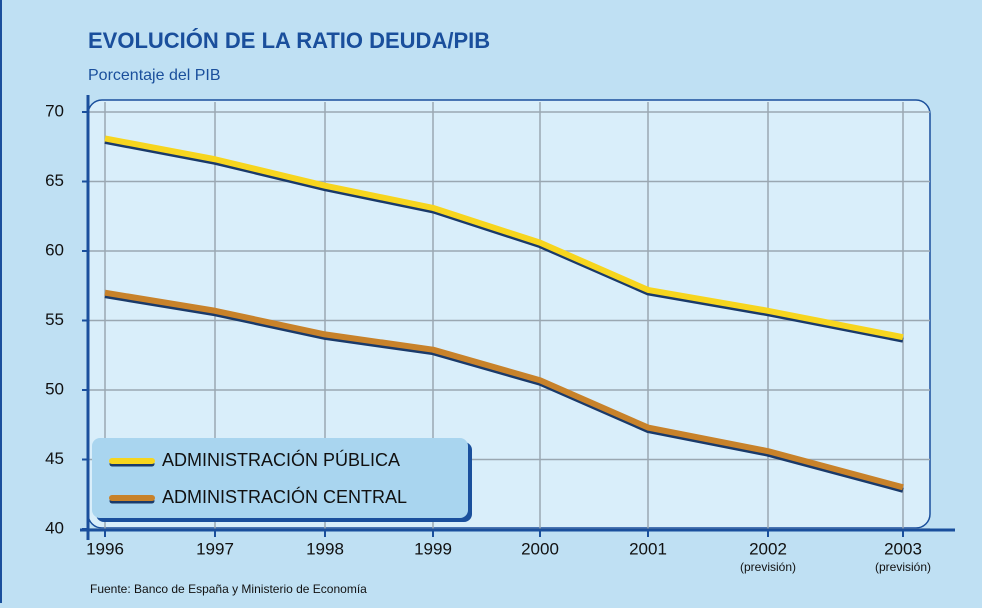 The image size is (982, 608). I want to click on y-tick-label: 45, so click(54, 458).